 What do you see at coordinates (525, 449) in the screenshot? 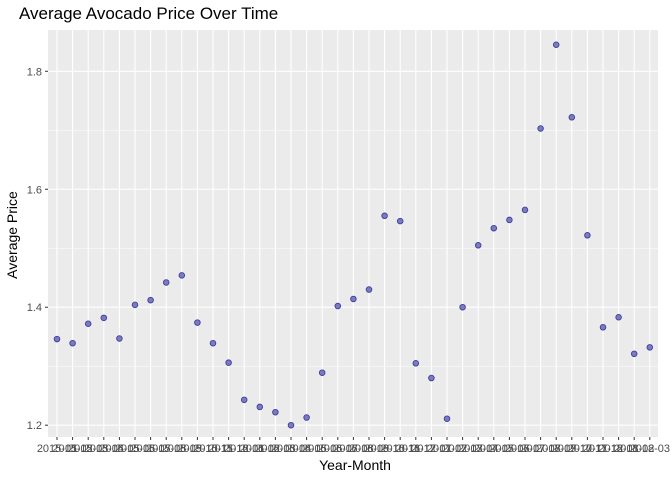
I see `x-tick-label: 2017-07` at bounding box center [525, 449].